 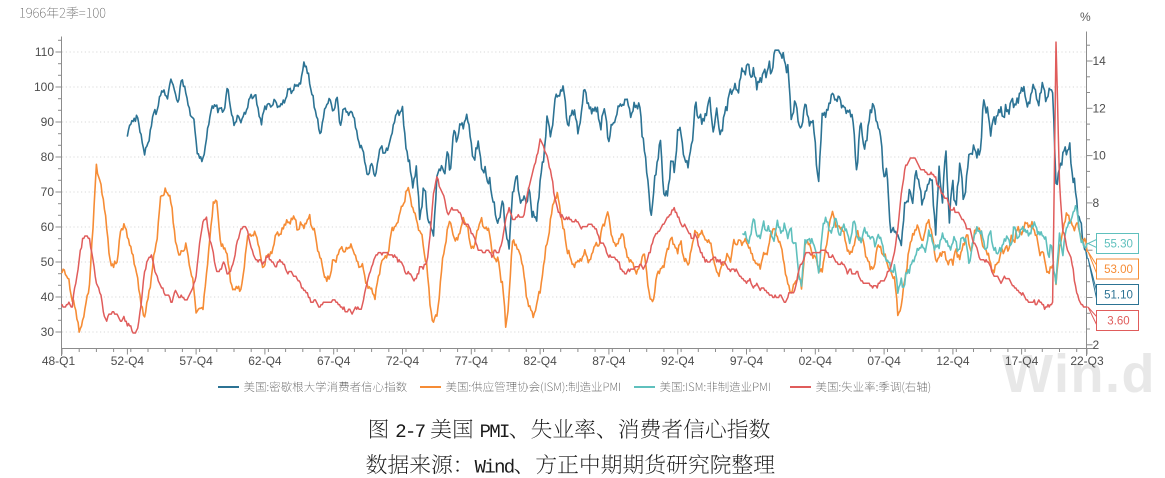 I want to click on svg-text: 48-Q1, so click(x=59, y=361).